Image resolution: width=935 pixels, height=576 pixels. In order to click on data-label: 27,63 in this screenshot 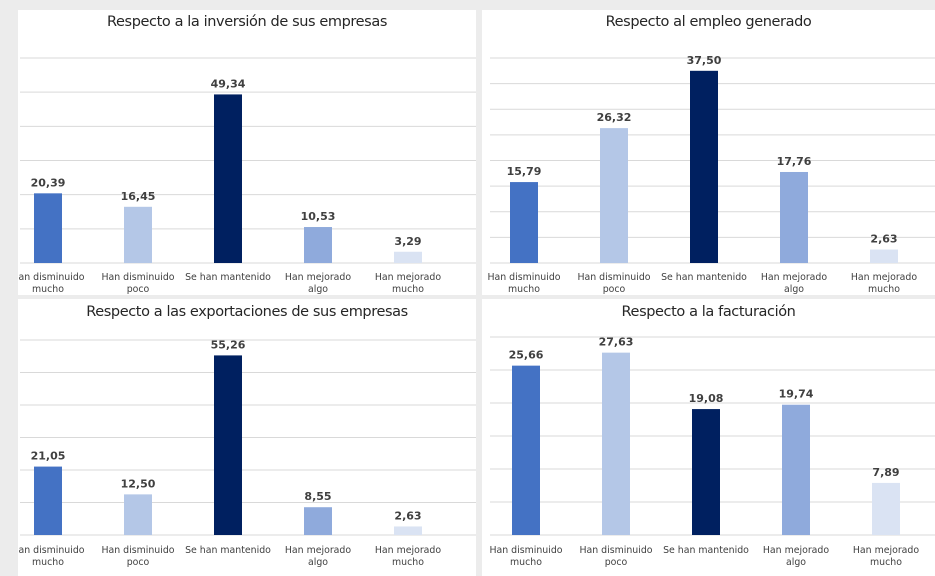, I will do `click(616, 342)`.